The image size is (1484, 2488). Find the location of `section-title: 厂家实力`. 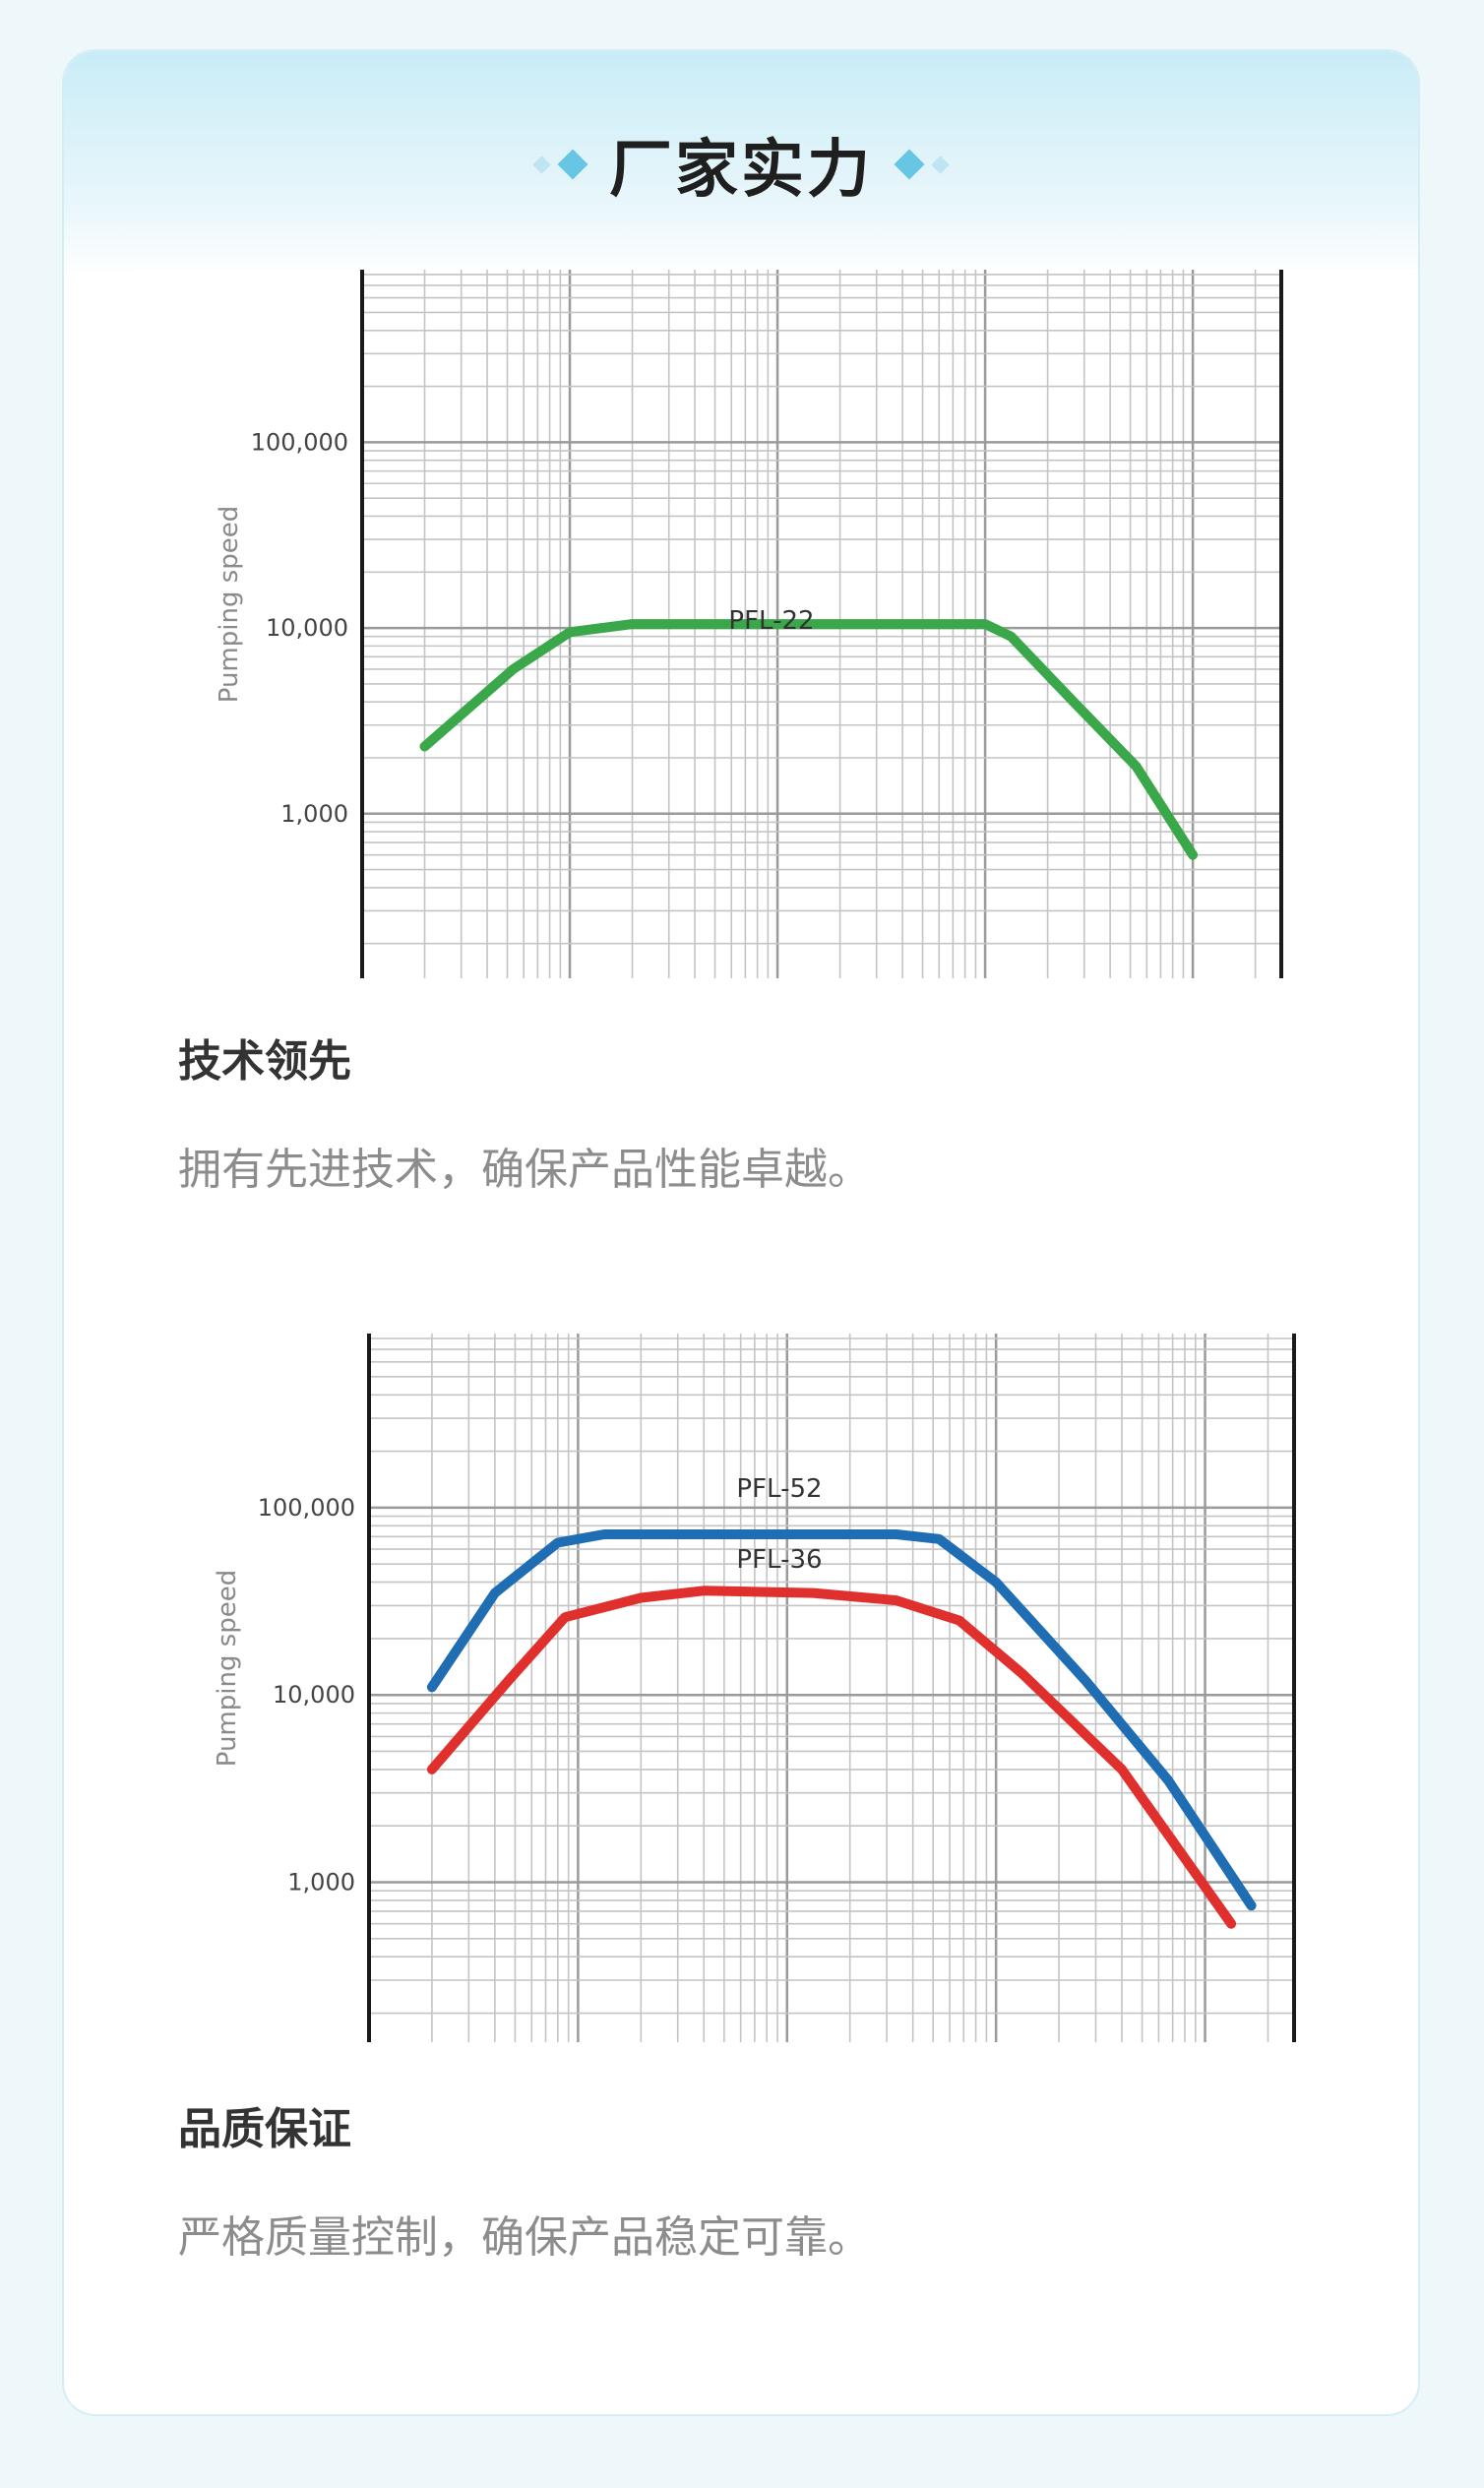

section-title: 厂家实力 is located at coordinates (741, 171).